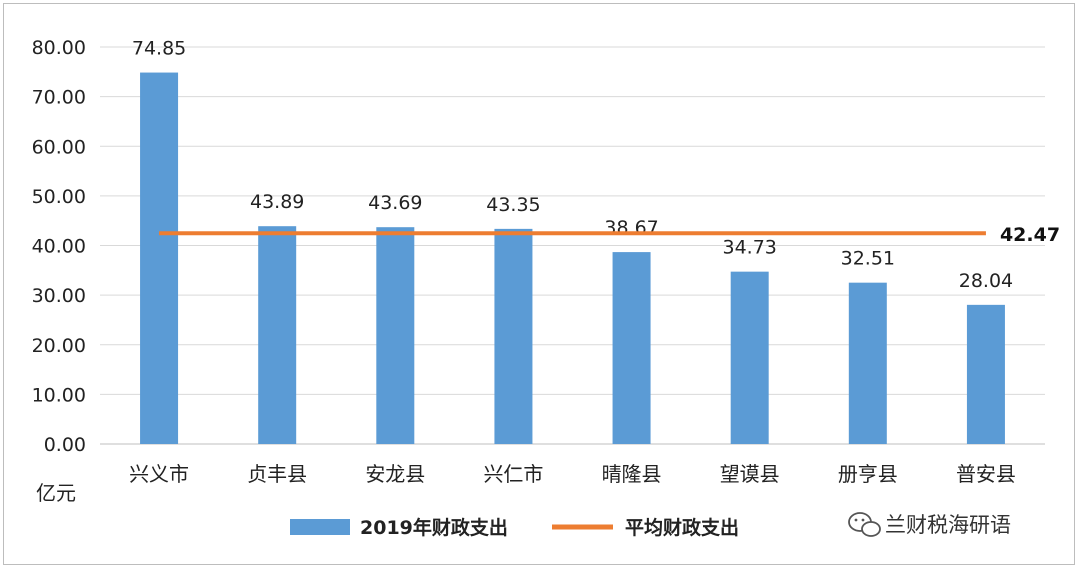  I want to click on category-label: 普安县, so click(986, 474).